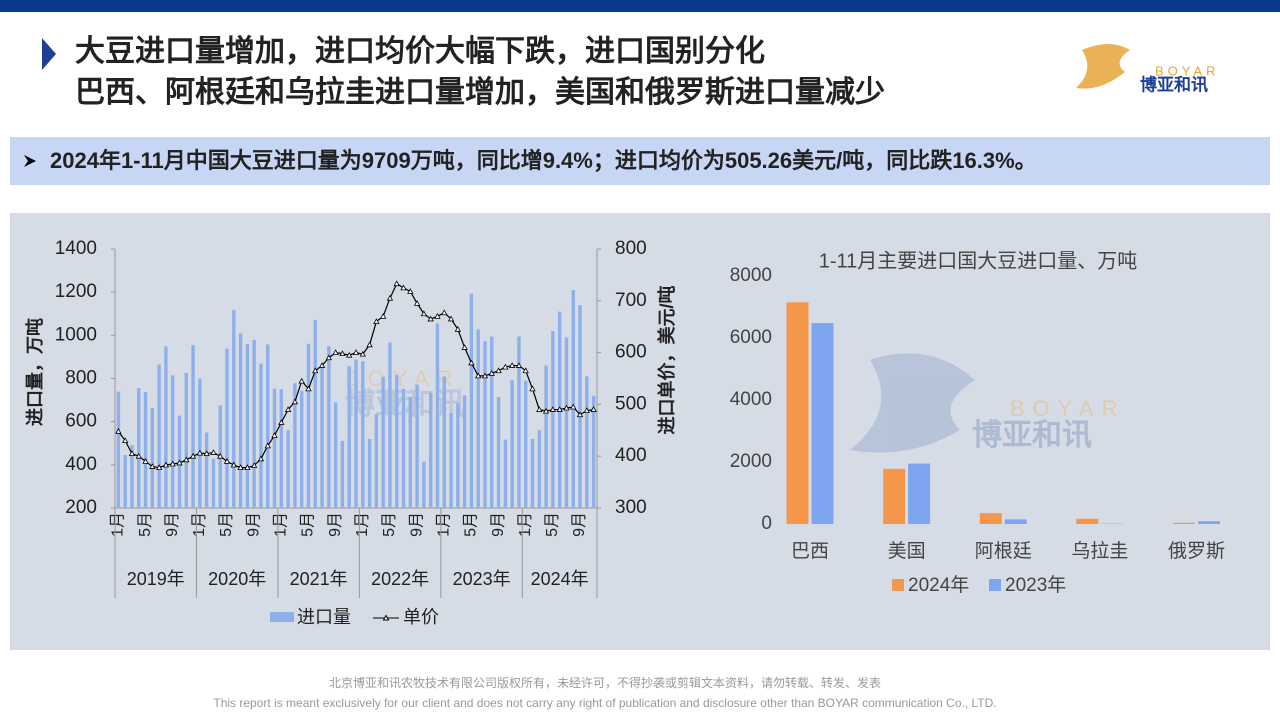  I want to click on y-axis-title: 进口量，万吨, so click(34, 372).